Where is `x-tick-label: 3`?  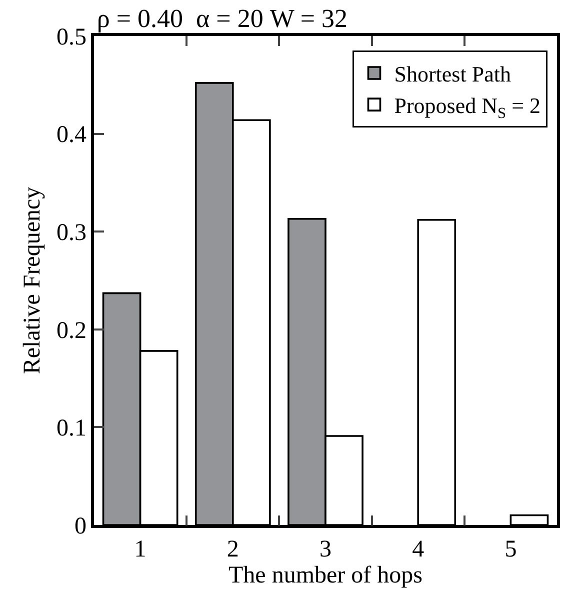 x-tick-label: 3 is located at coordinates (326, 549).